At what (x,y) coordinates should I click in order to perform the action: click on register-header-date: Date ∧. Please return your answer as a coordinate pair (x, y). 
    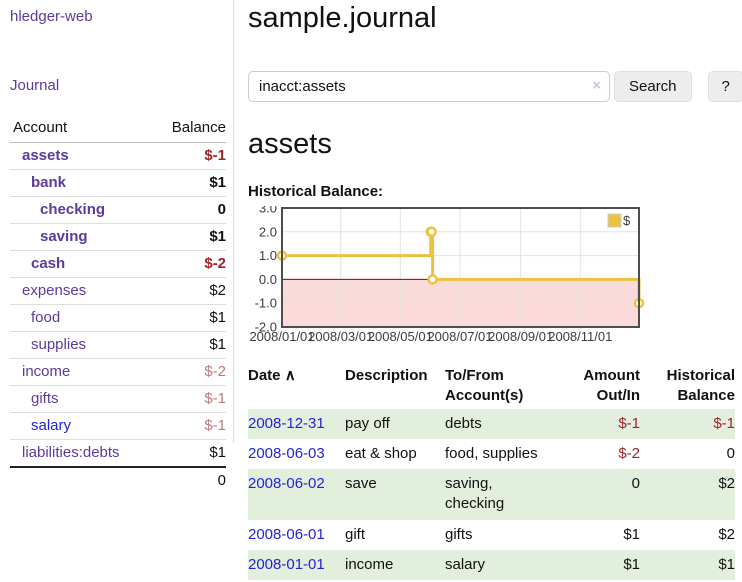
    Looking at the image, I should click on (272, 375).